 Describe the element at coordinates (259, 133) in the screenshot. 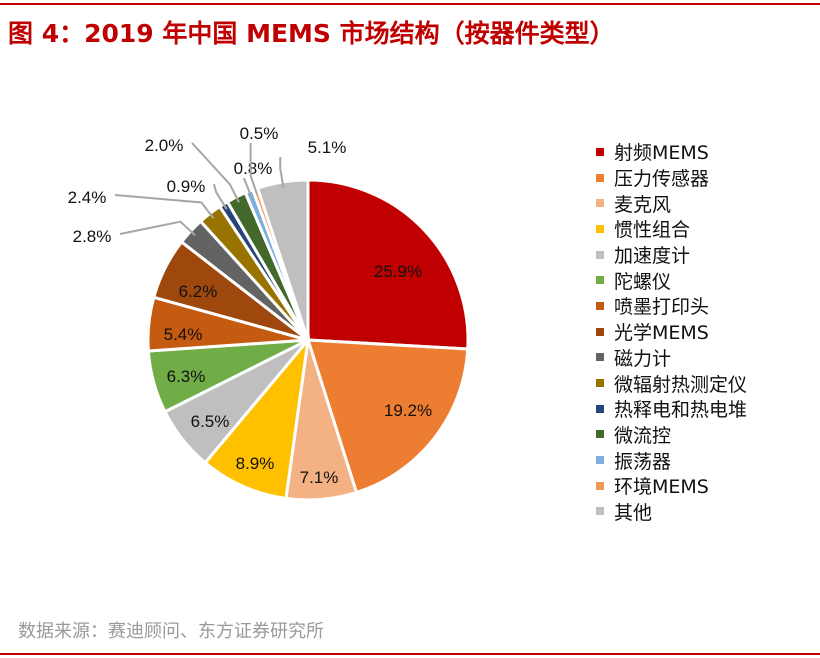

I see `data-label: 0.5%` at that location.